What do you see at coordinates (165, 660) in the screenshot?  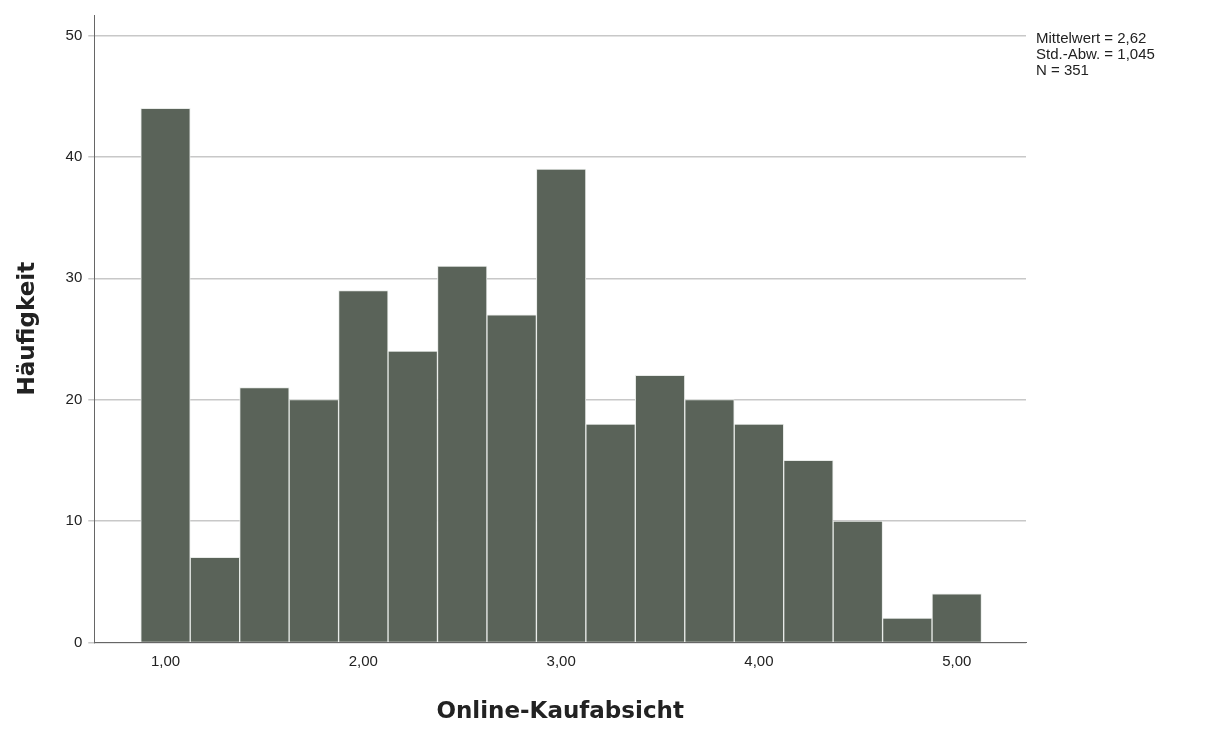 I see `x-tick-label: 1,00` at bounding box center [165, 660].